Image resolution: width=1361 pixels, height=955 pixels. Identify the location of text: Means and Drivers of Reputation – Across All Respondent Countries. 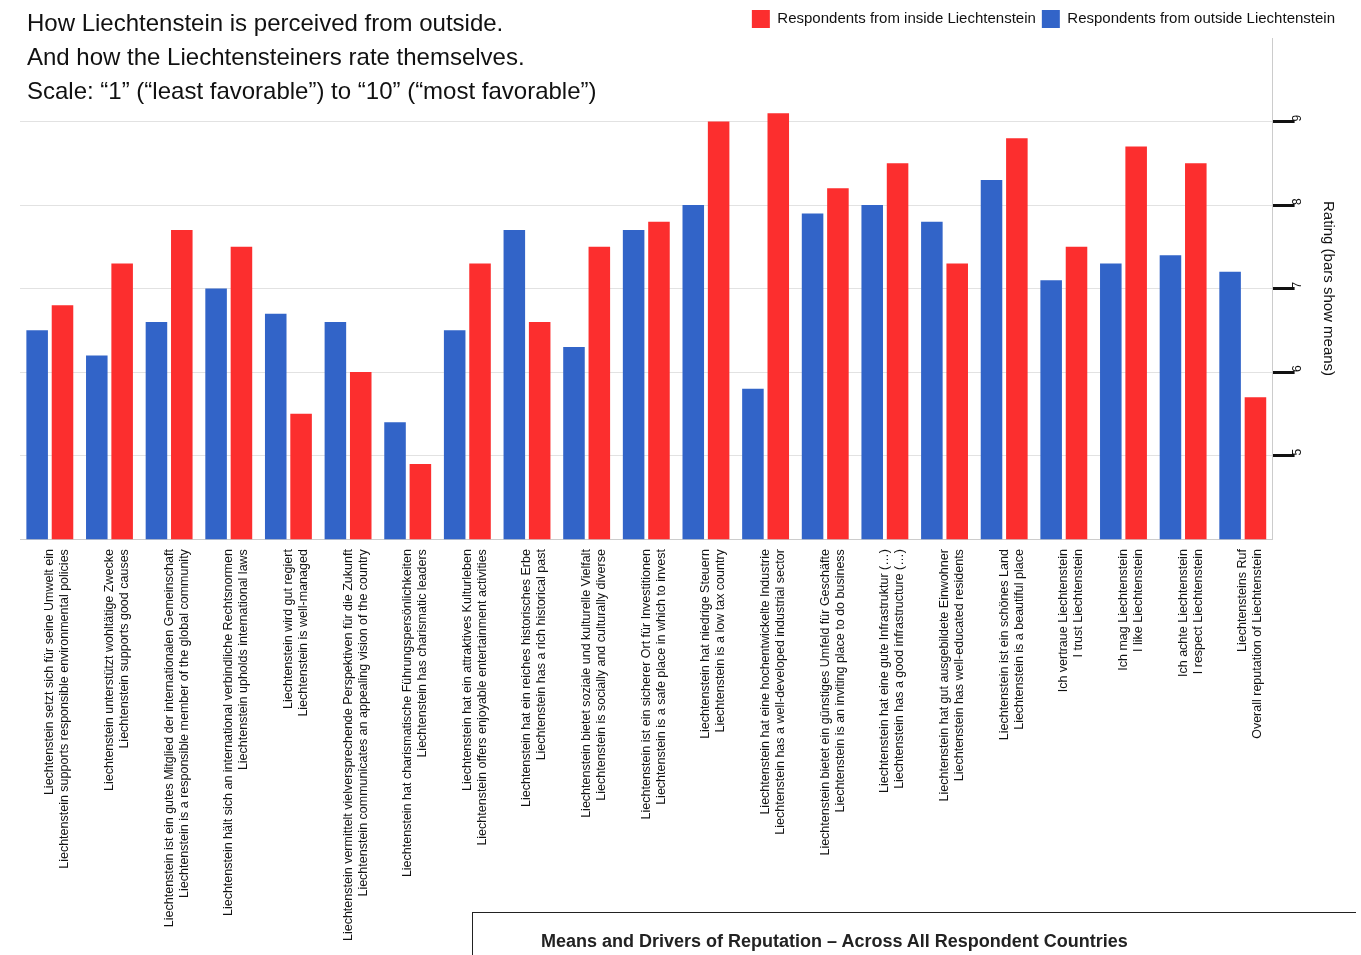
(835, 941).